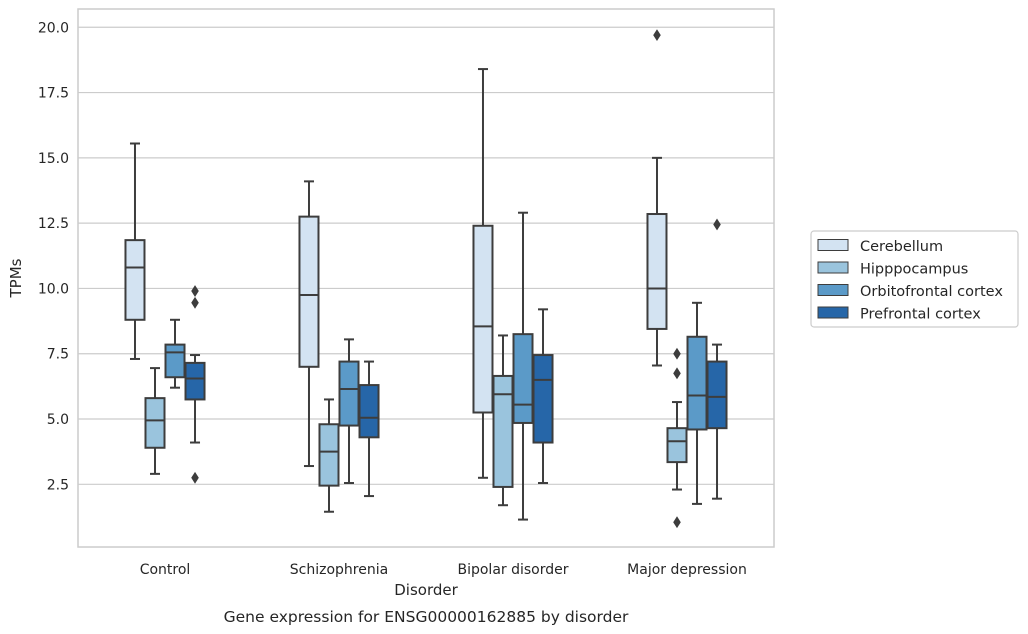  I want to click on y-tick-label: 2.5, so click(58, 485).